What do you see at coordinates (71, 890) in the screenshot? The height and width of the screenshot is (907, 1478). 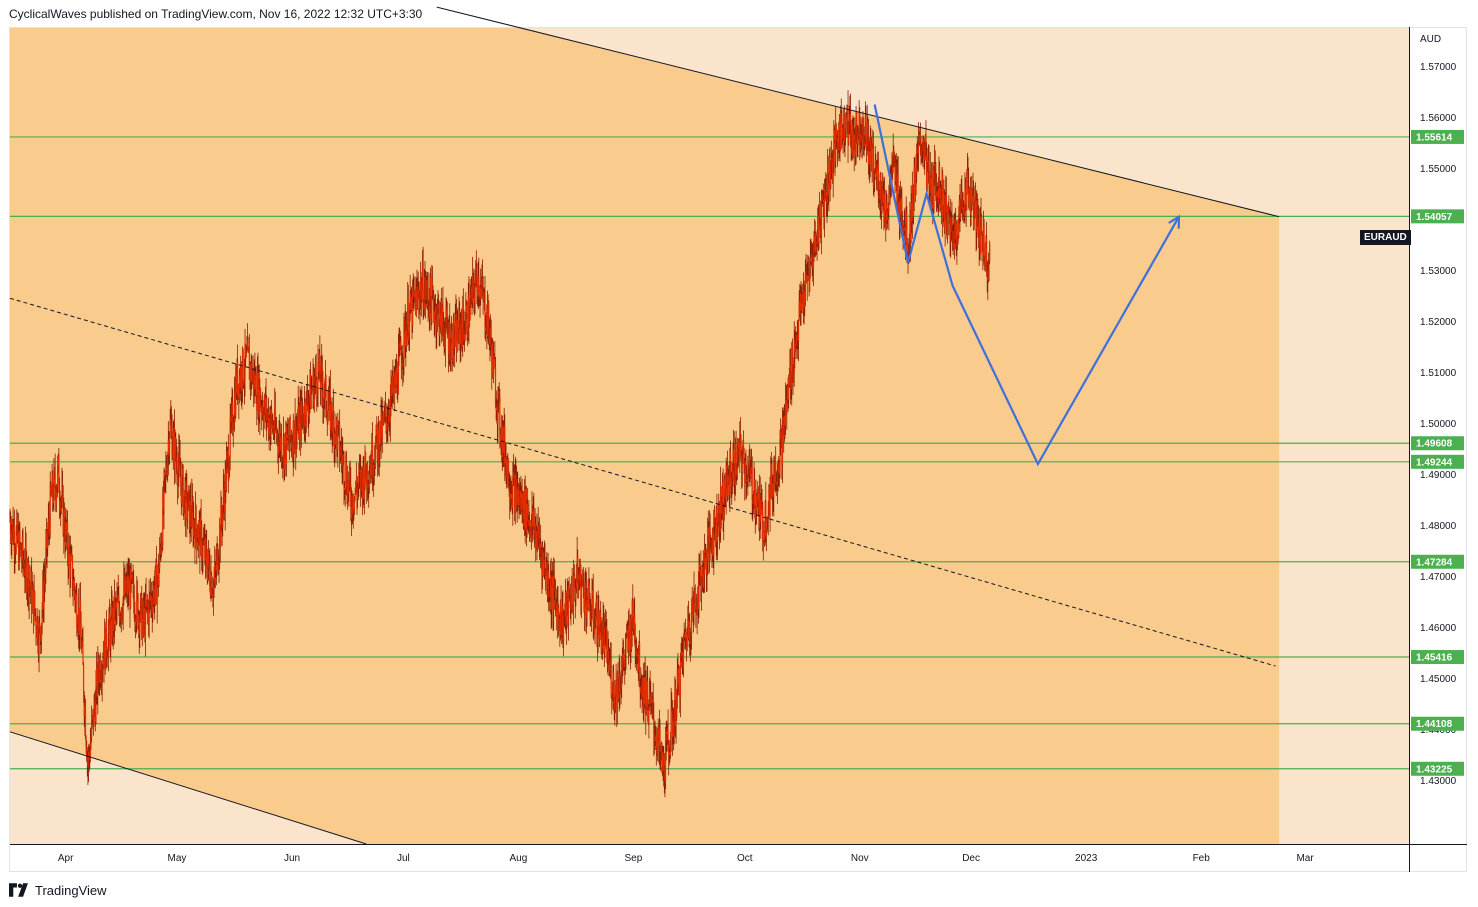 I see `footer-brand: TradingView` at bounding box center [71, 890].